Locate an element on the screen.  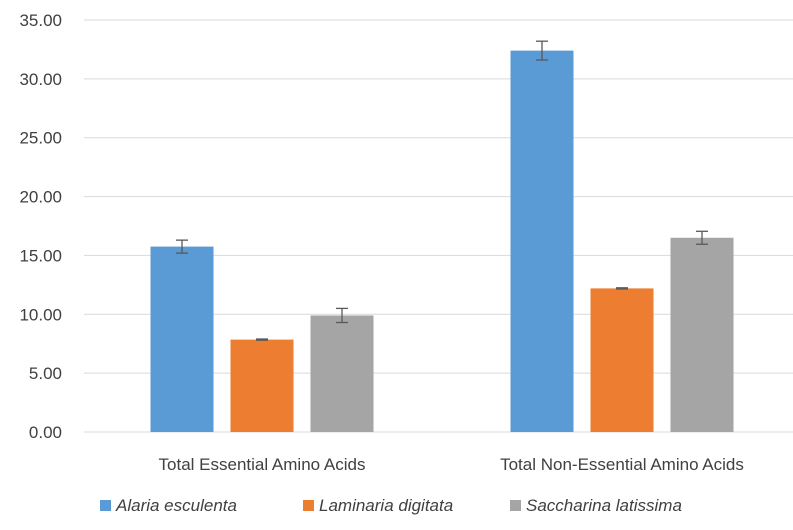
x-category-label: Total Essential Amino Acids is located at coordinates (262, 464).